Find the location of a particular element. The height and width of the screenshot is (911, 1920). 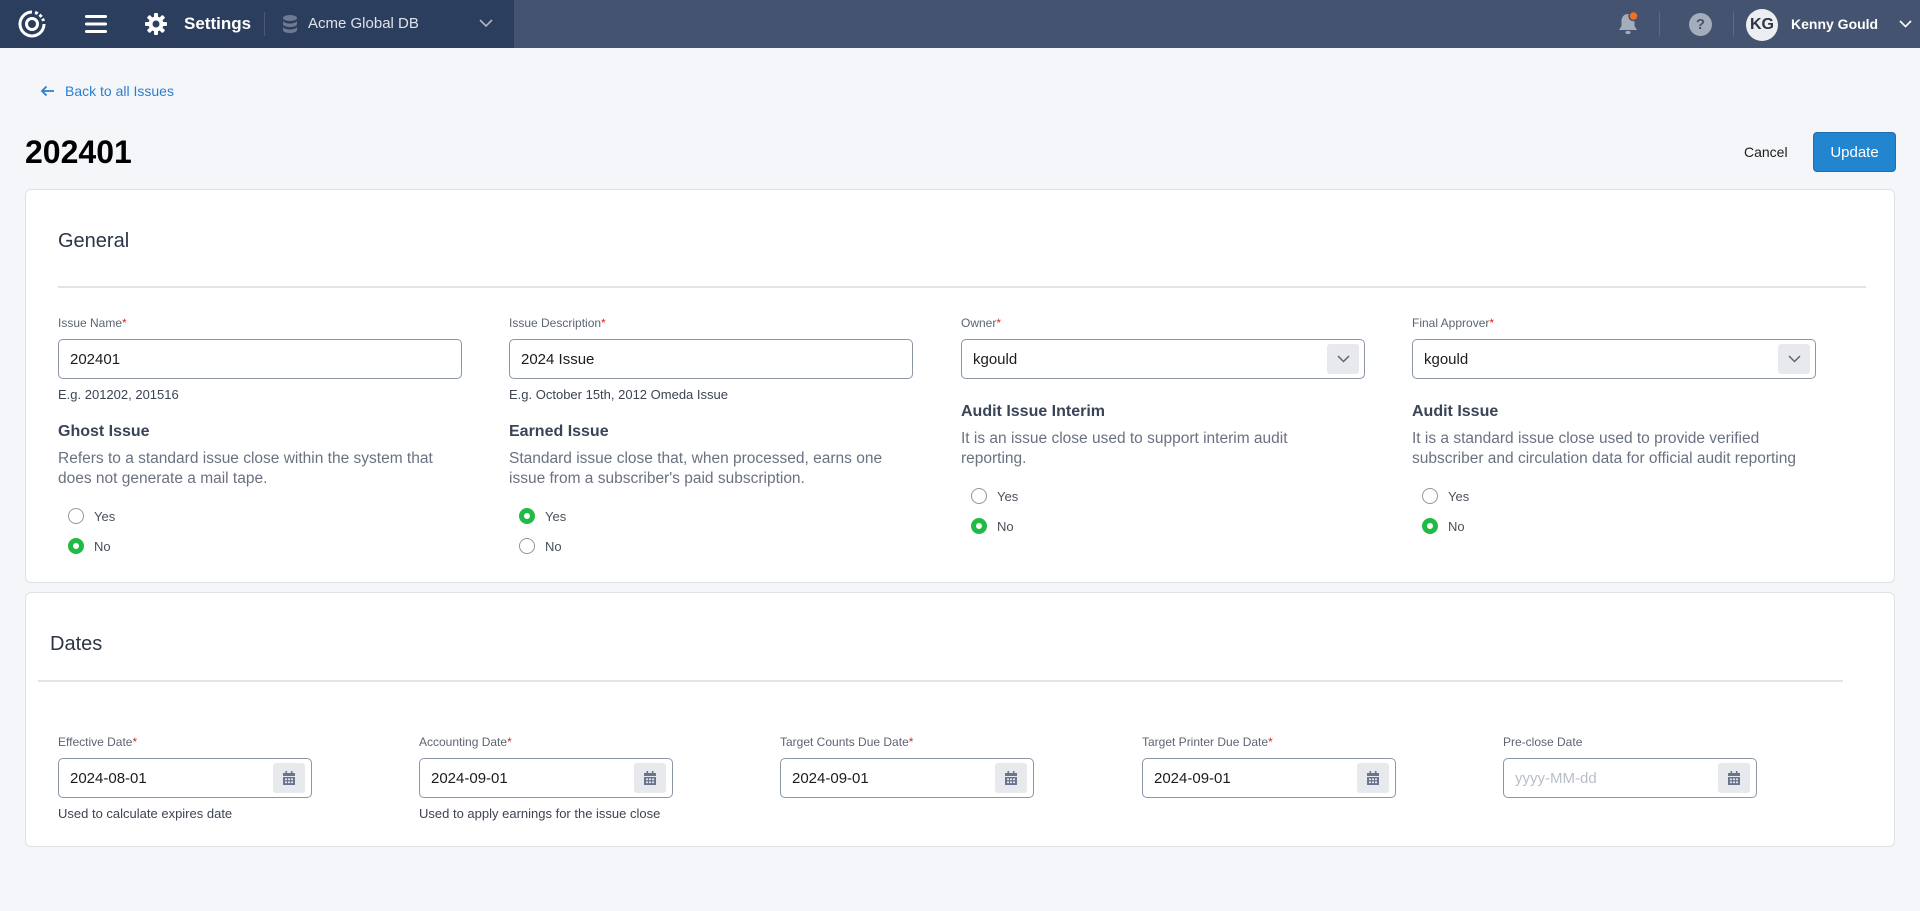

back-to-issues-link: Back to all Issues is located at coordinates (107, 91).